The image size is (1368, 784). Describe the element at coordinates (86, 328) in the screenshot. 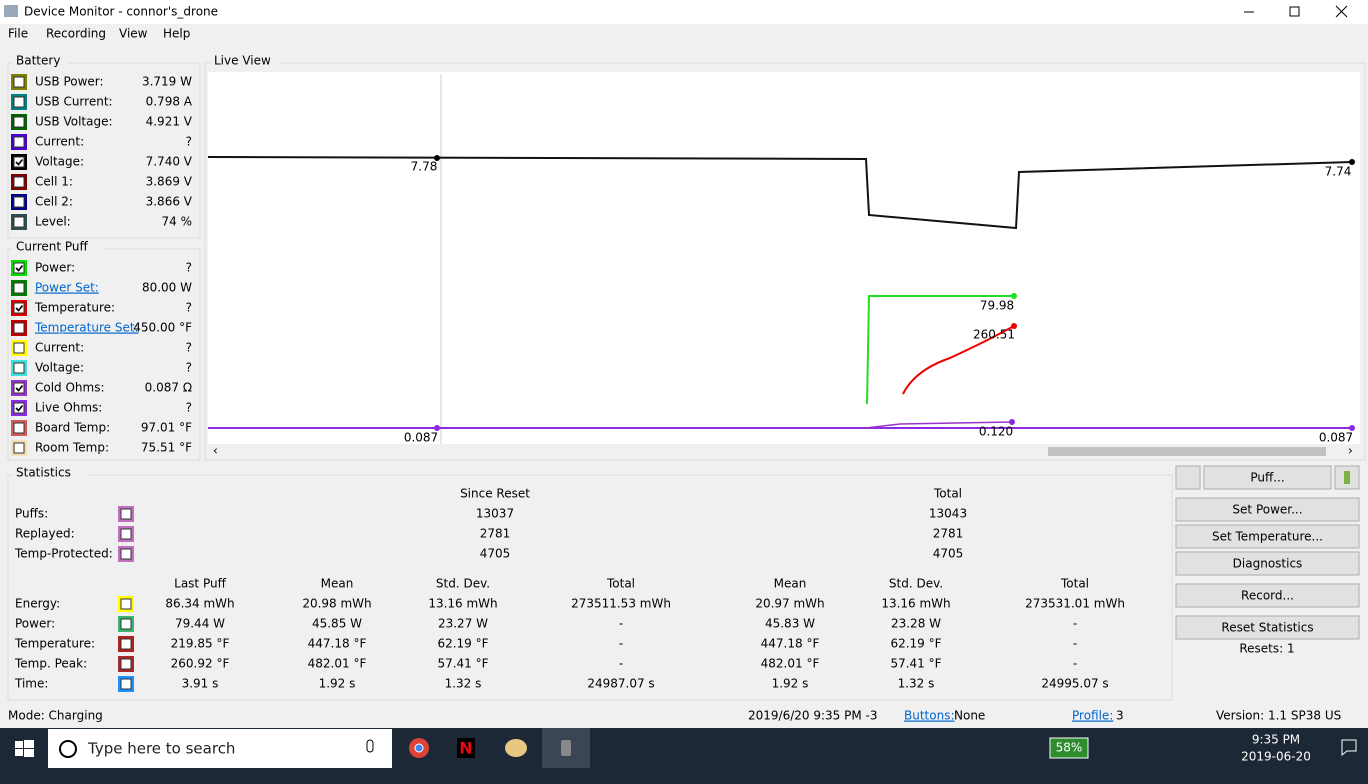

I see `channel-label: Temperature Set:` at that location.